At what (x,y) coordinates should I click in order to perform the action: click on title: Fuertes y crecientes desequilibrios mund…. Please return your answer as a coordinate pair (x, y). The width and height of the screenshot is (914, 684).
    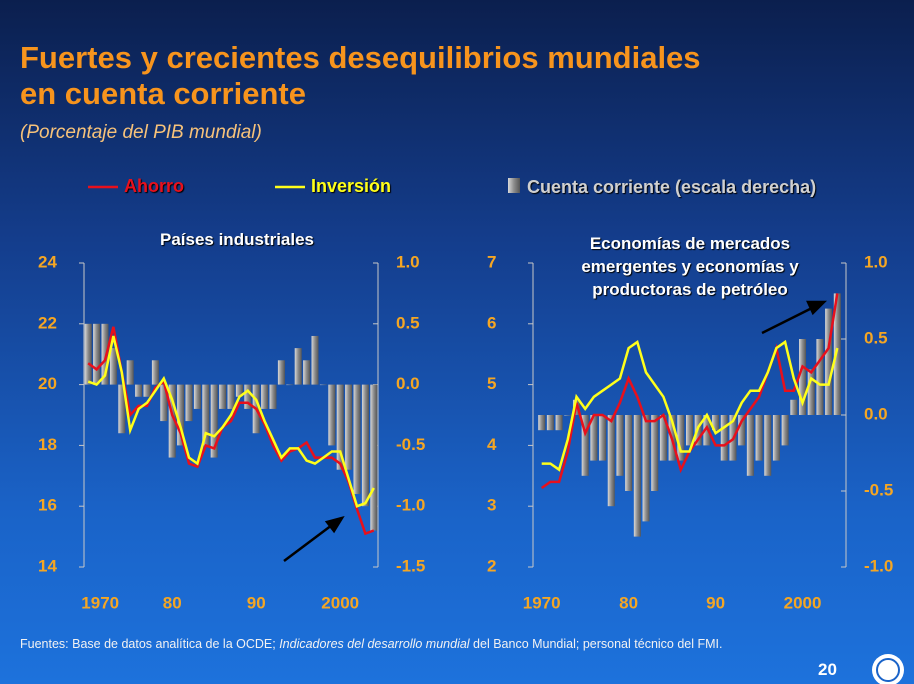
    Looking at the image, I should click on (360, 76).